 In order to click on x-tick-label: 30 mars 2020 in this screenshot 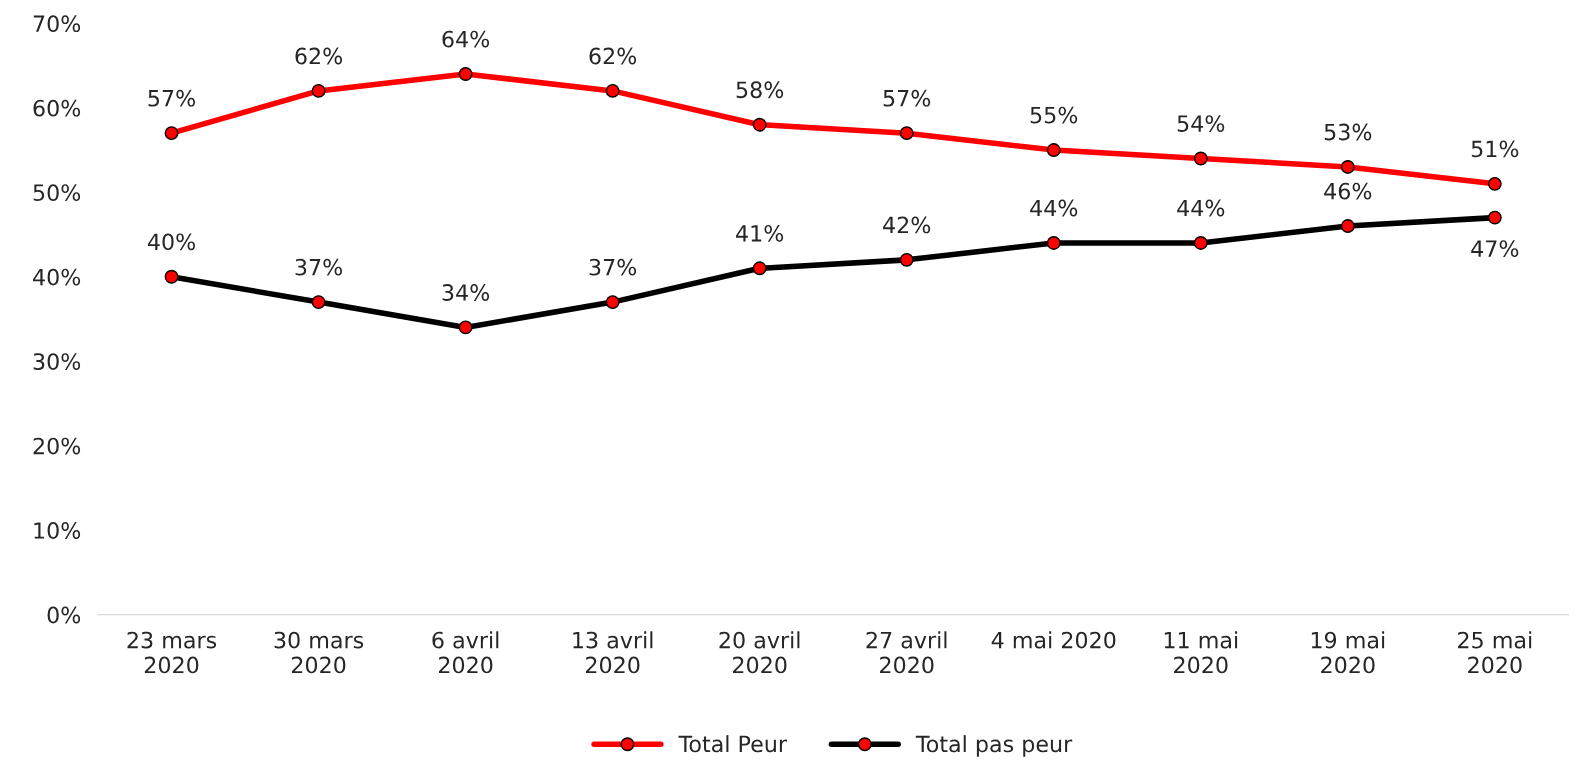, I will do `click(319, 652)`.